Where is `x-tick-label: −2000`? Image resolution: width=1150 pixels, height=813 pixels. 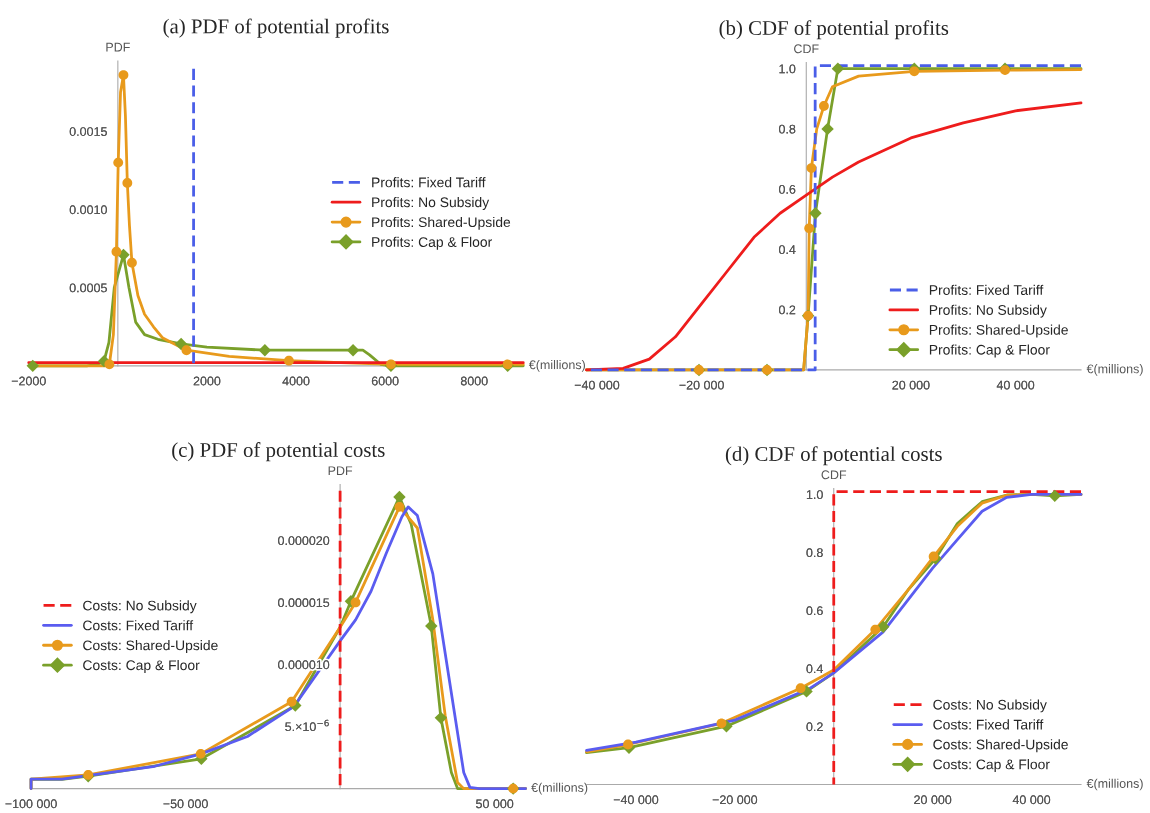
x-tick-label: −2000 is located at coordinates (28, 381).